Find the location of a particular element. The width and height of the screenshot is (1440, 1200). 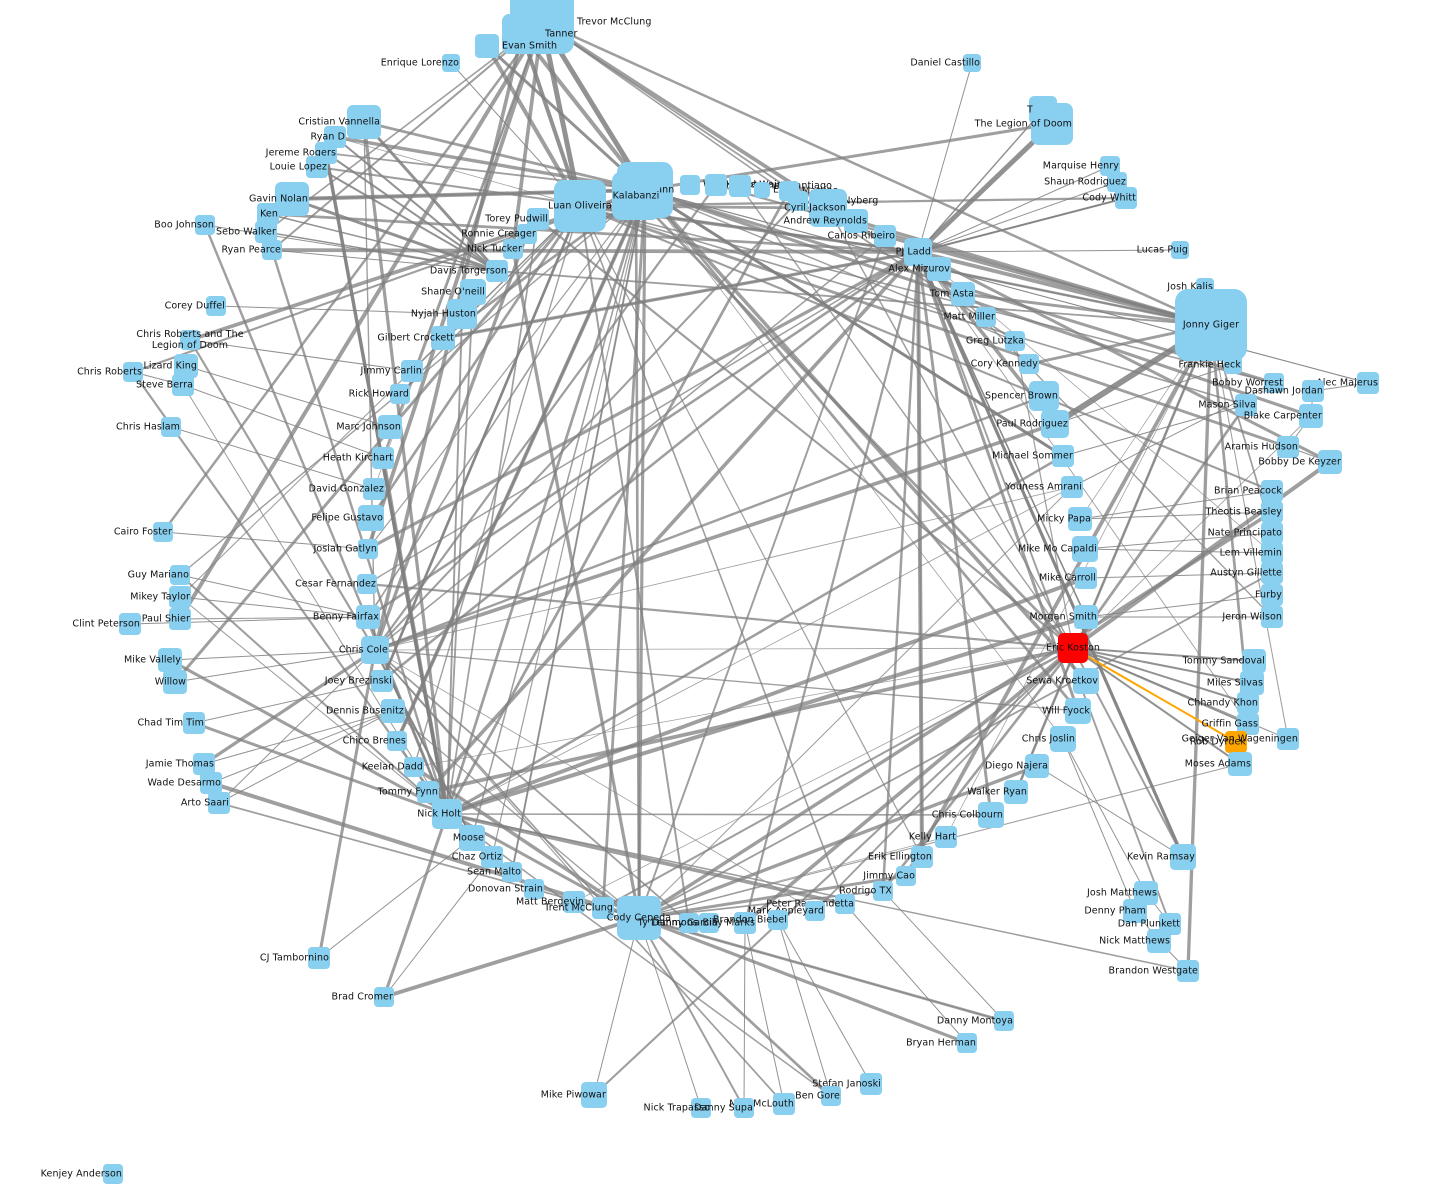

graph-node-highlighted is located at coordinates (1073, 648).